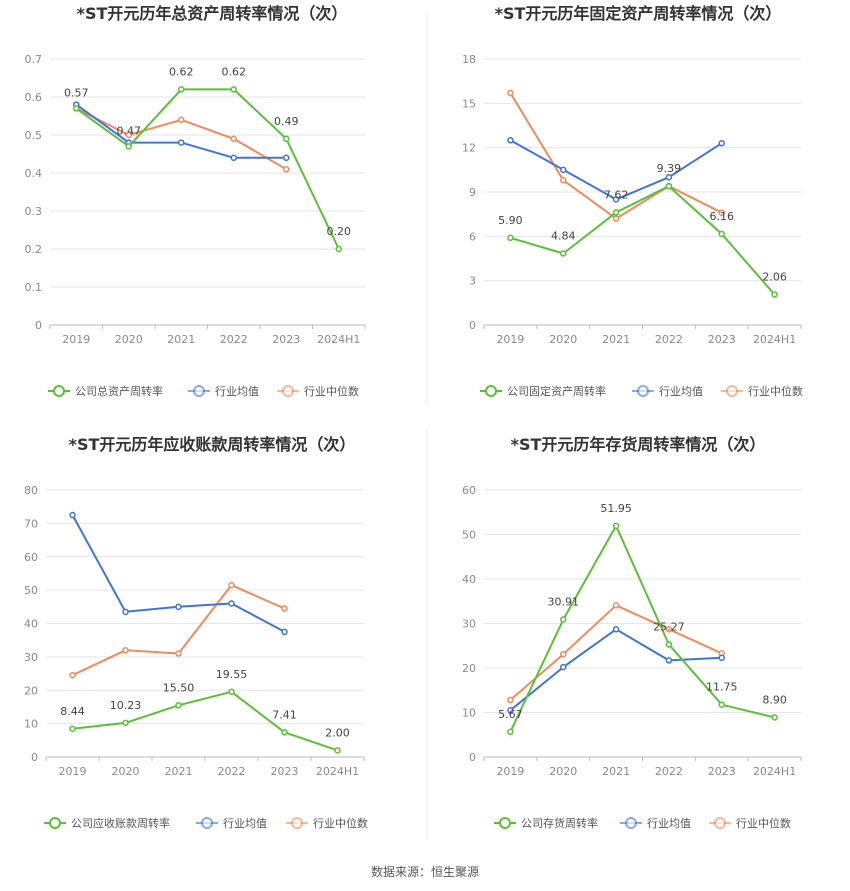 This screenshot has width=850, height=891. Describe the element at coordinates (286, 121) in the screenshot. I see `data-label: 0.49` at that location.